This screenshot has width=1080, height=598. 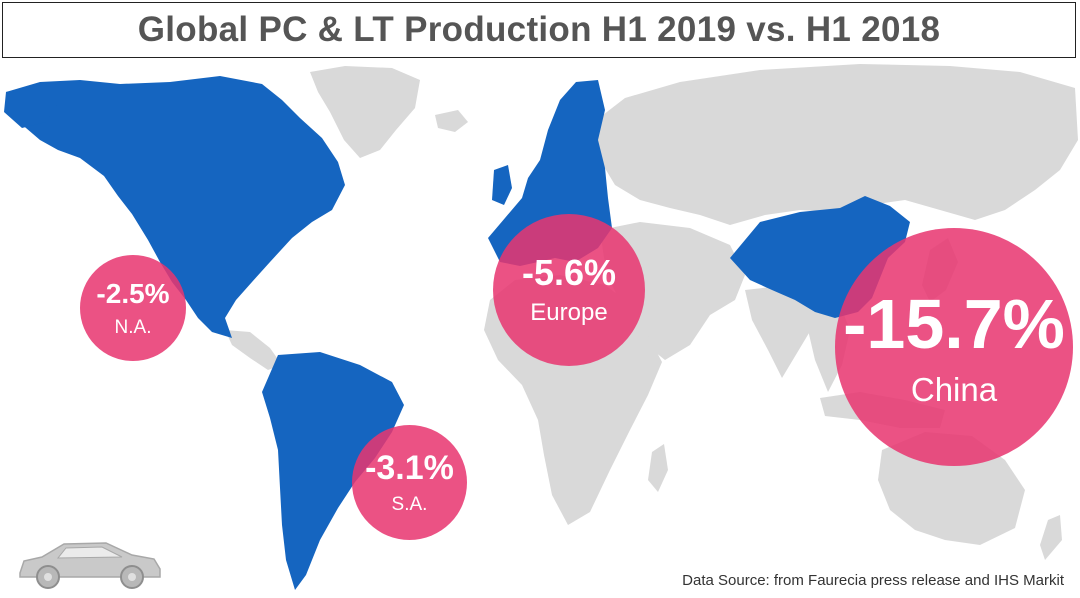 I want to click on north-america-label: N.A., so click(x=133, y=327).